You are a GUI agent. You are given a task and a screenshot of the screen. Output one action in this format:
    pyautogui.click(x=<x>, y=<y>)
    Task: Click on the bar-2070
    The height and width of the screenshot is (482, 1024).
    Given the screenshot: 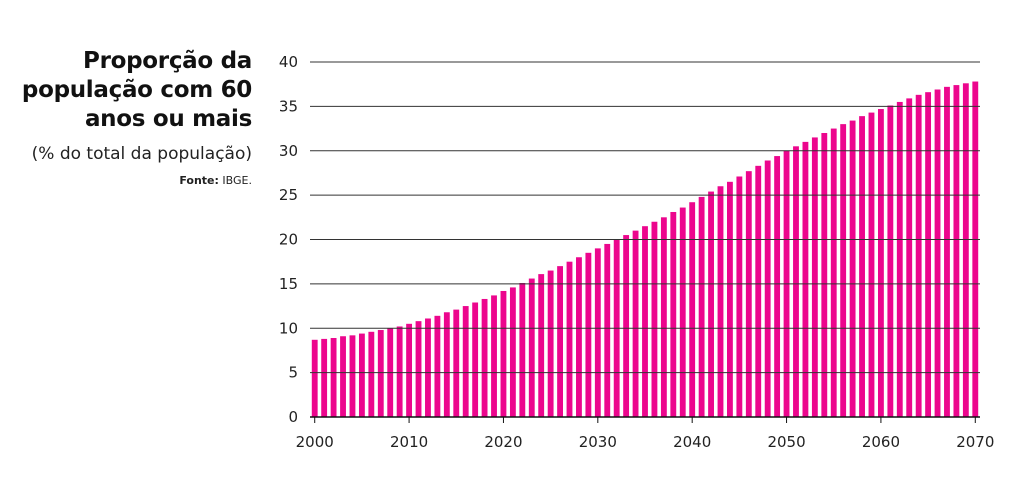 What is the action you would take?
    pyautogui.click(x=975, y=249)
    